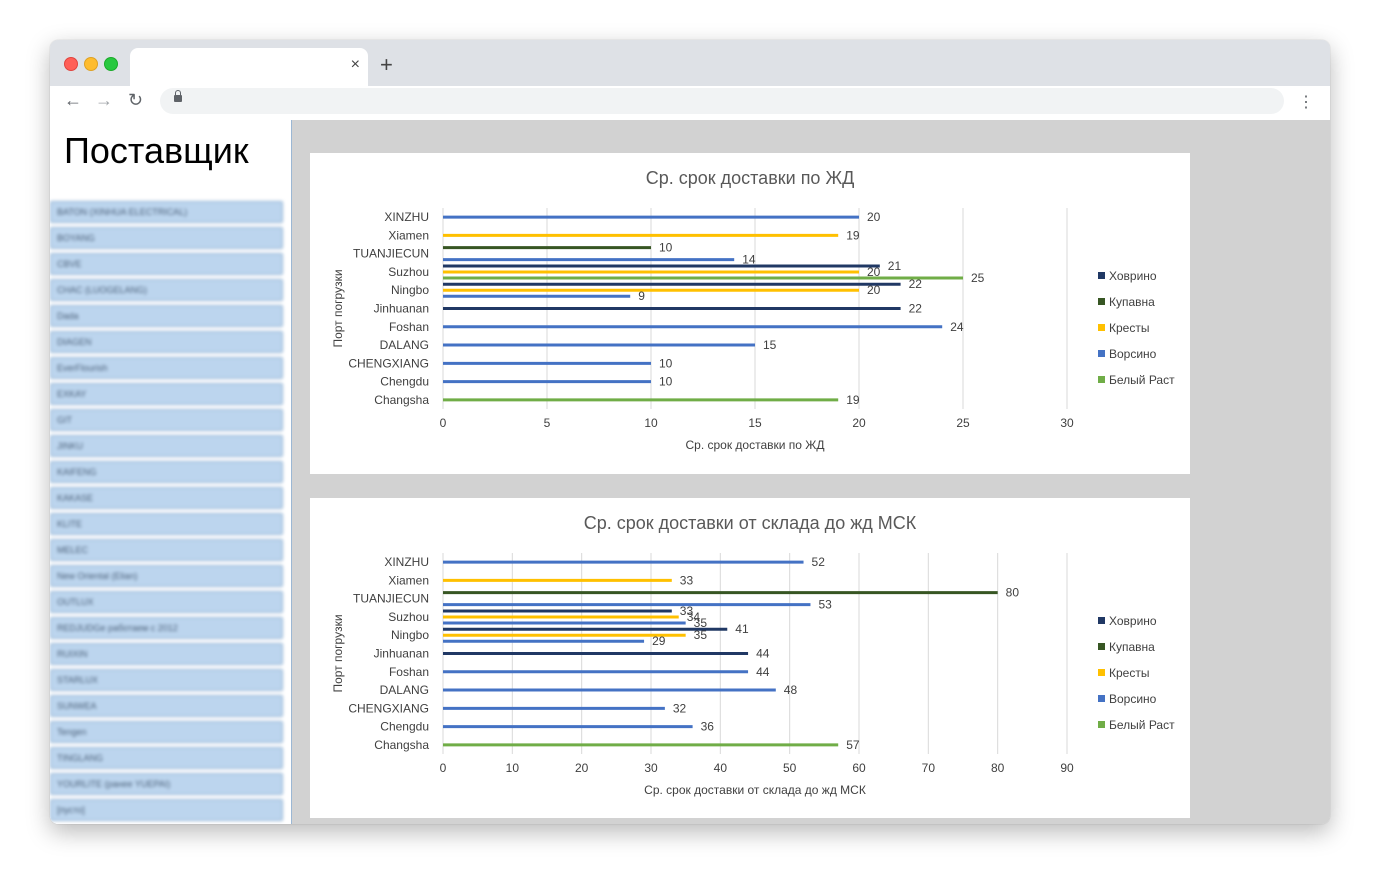 Image resolution: width=1380 pixels, height=884 pixels. Describe the element at coordinates (166, 758) in the screenshot. I see `slicer-item: TINGLANG` at that location.